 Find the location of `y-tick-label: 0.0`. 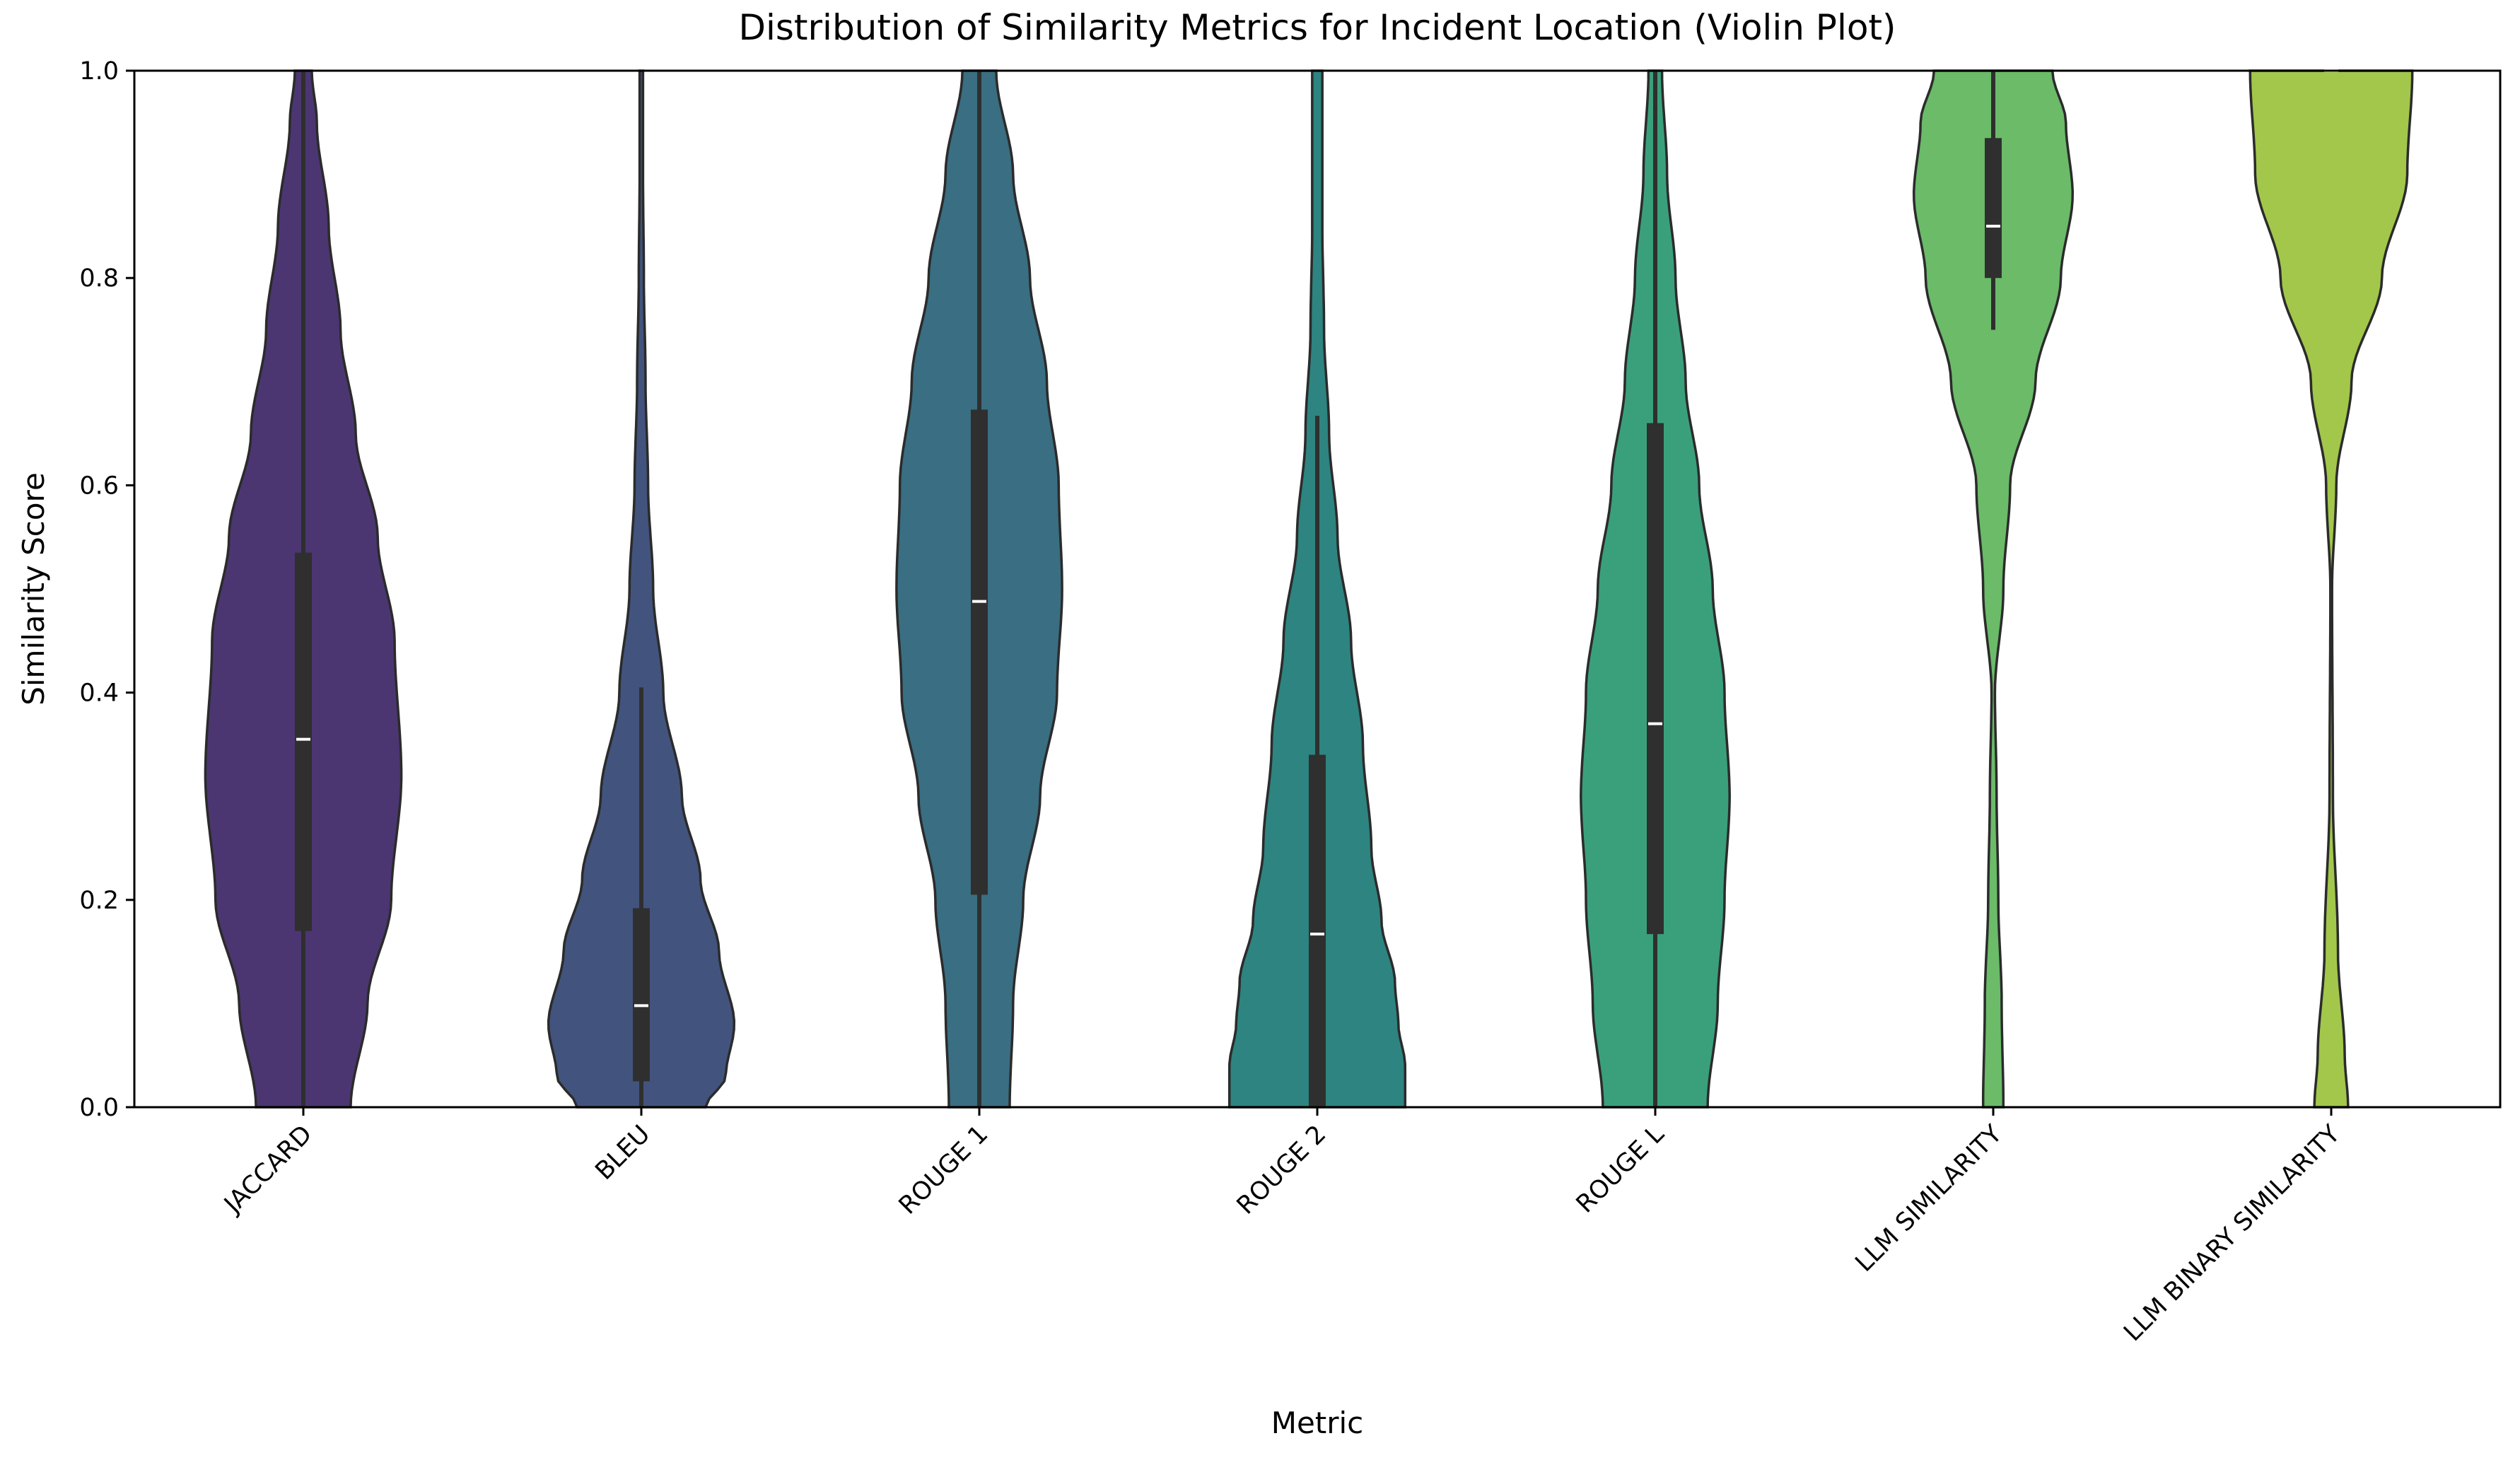

y-tick-label: 0.0 is located at coordinates (99, 1108).